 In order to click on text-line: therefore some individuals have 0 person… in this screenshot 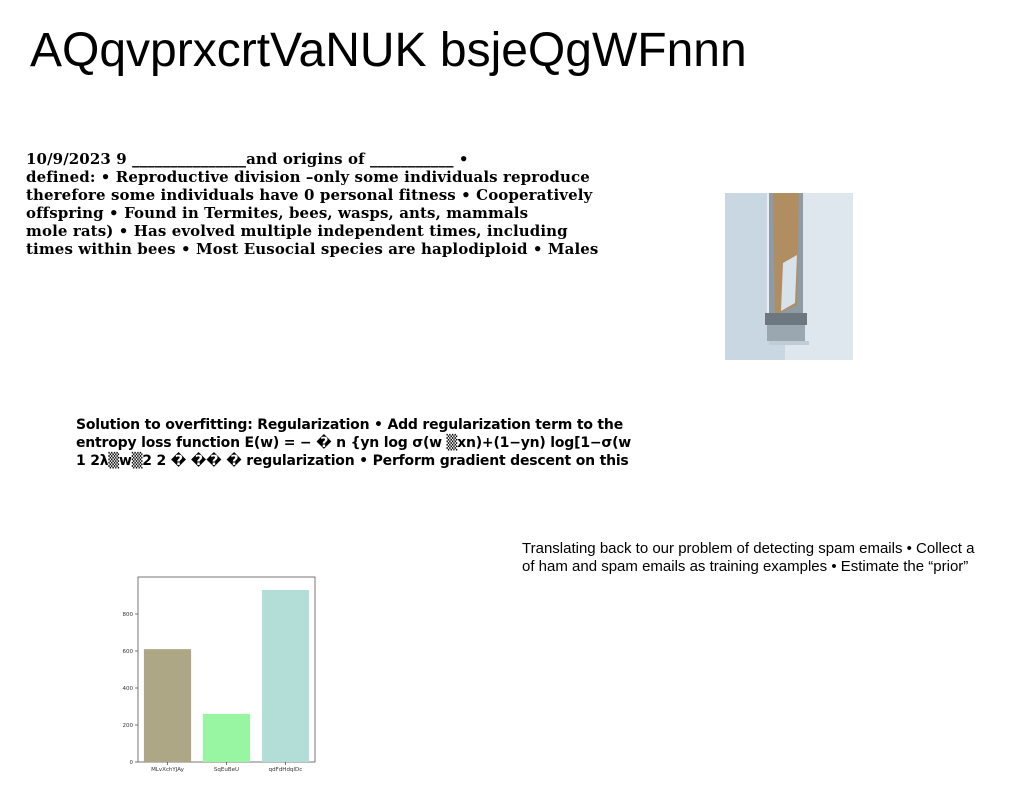, I will do `click(309, 195)`.